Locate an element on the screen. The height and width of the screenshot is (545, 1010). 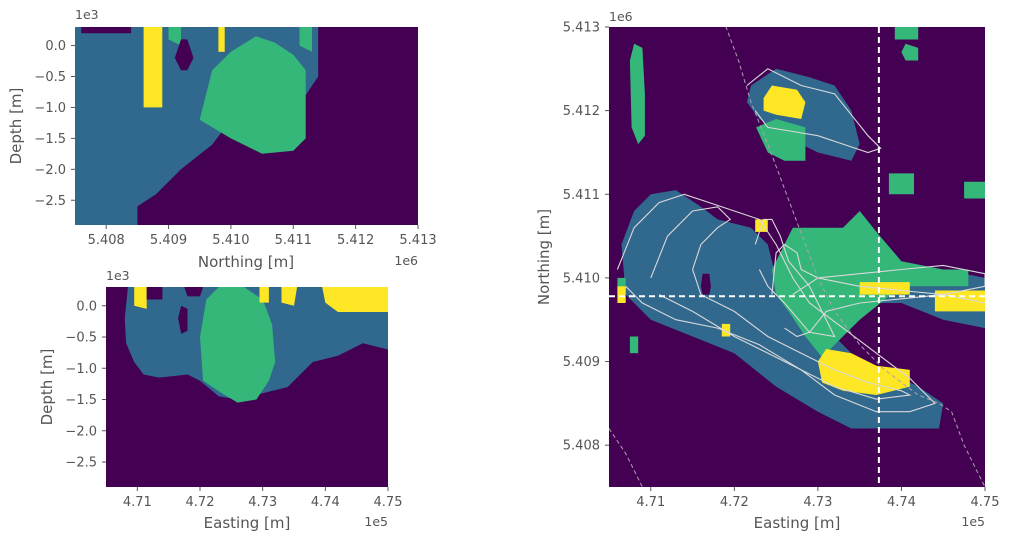
section_easting-y-tick-label: −1.0 is located at coordinates (81, 369).